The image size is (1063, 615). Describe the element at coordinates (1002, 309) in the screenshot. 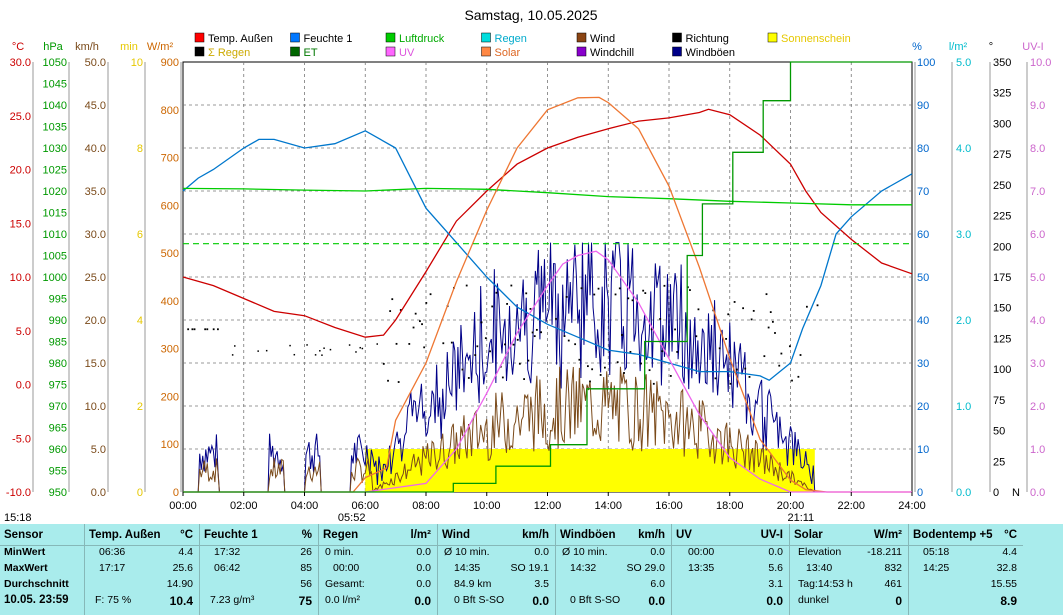

I see `axis-tick-dir: 150` at that location.